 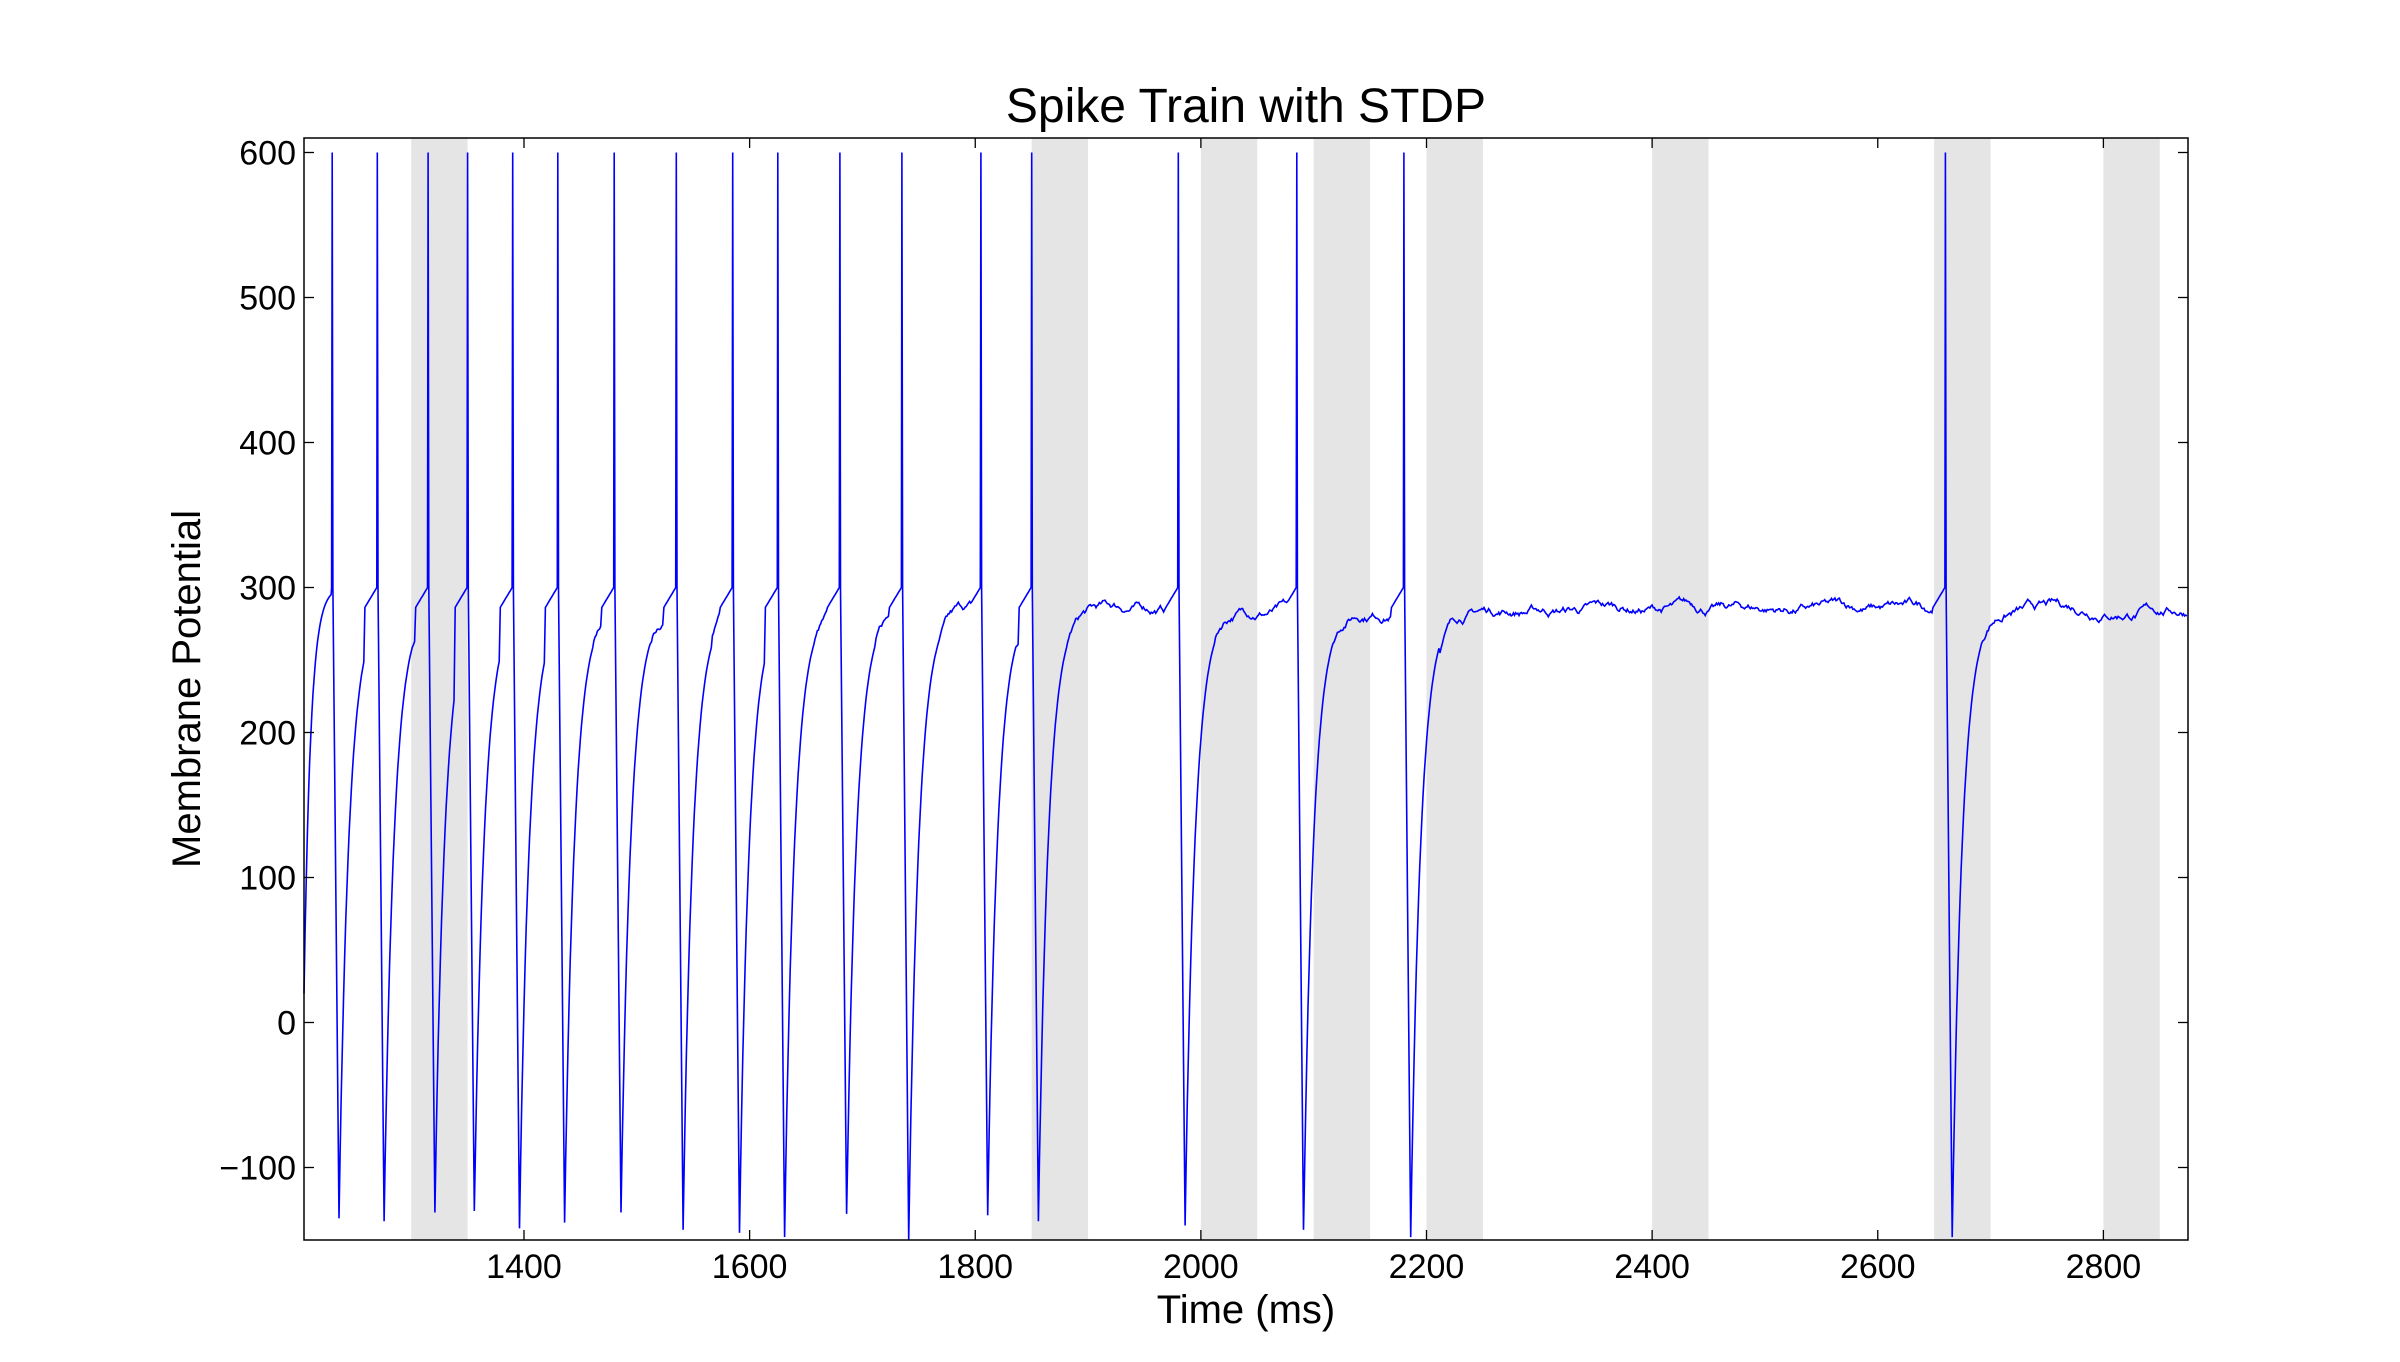 What do you see at coordinates (1427, 1267) in the screenshot?
I see `x-tick-label: 2200` at bounding box center [1427, 1267].